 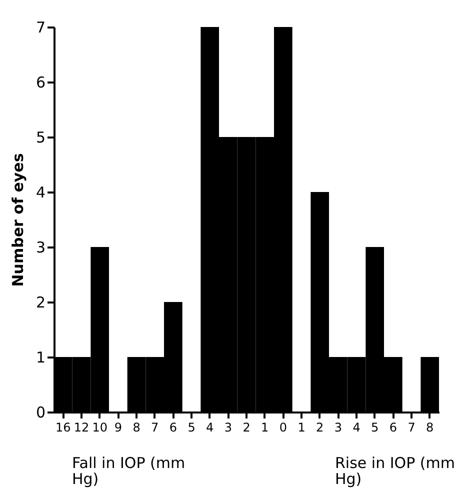 What do you see at coordinates (100, 427) in the screenshot?
I see `x-tick-label: 10` at bounding box center [100, 427].